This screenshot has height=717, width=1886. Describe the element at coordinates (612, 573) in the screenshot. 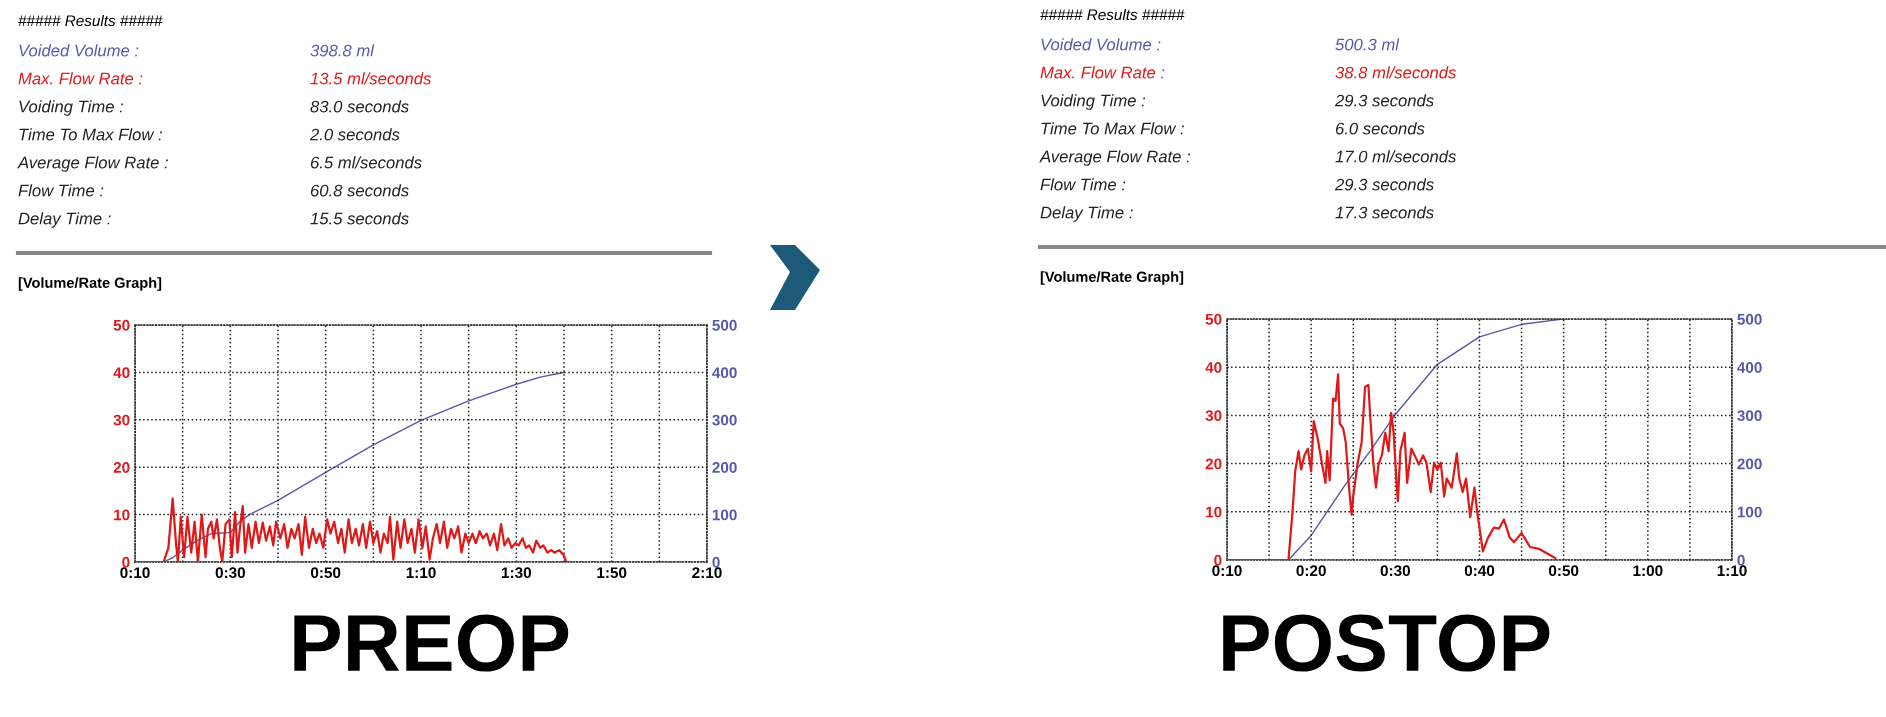

I see `x-tick-label: 1:50` at that location.